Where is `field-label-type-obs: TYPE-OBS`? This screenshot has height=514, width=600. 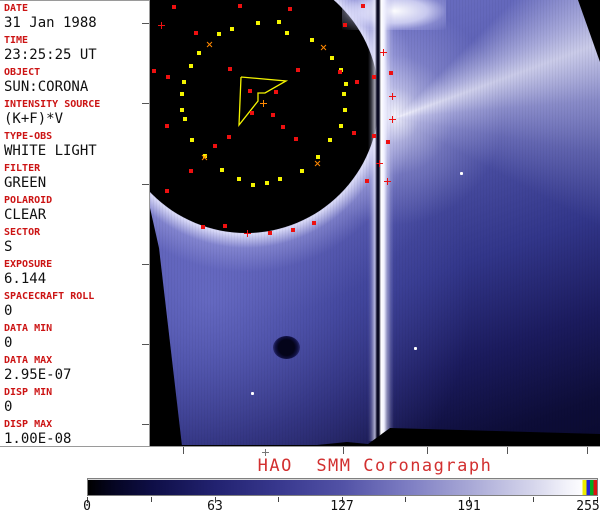 field-label-type-obs: TYPE-OBS is located at coordinates (28, 136).